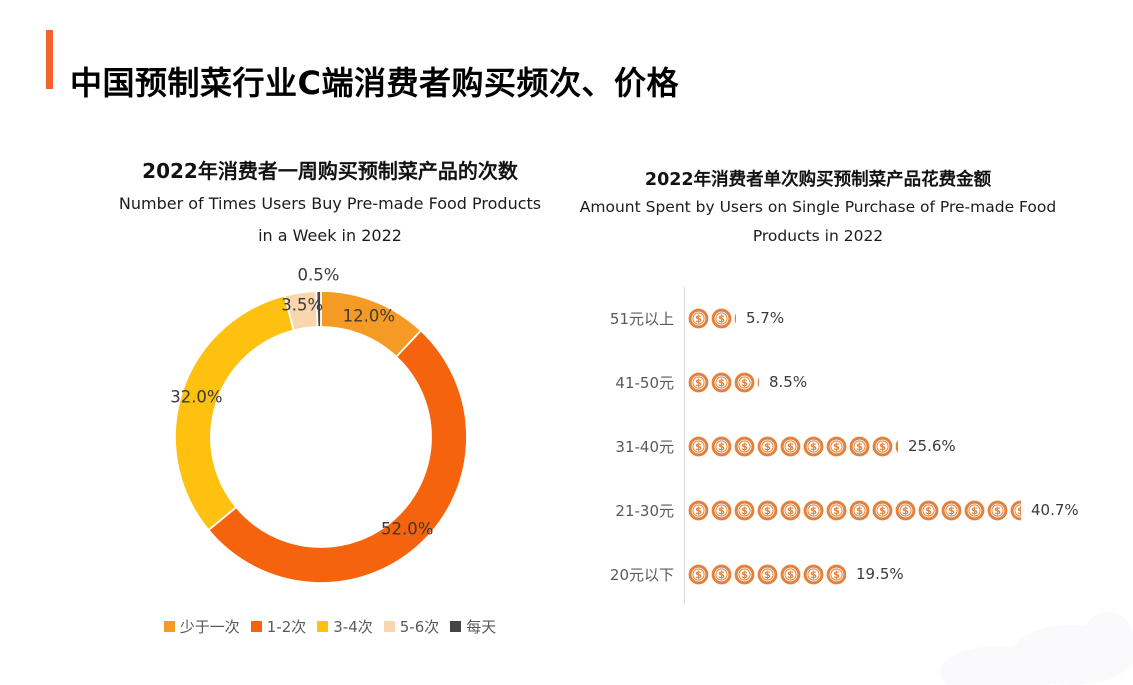 The width and height of the screenshot is (1133, 685). I want to click on donut-chart-title-en-line2: in a Week in 2022, so click(330, 235).